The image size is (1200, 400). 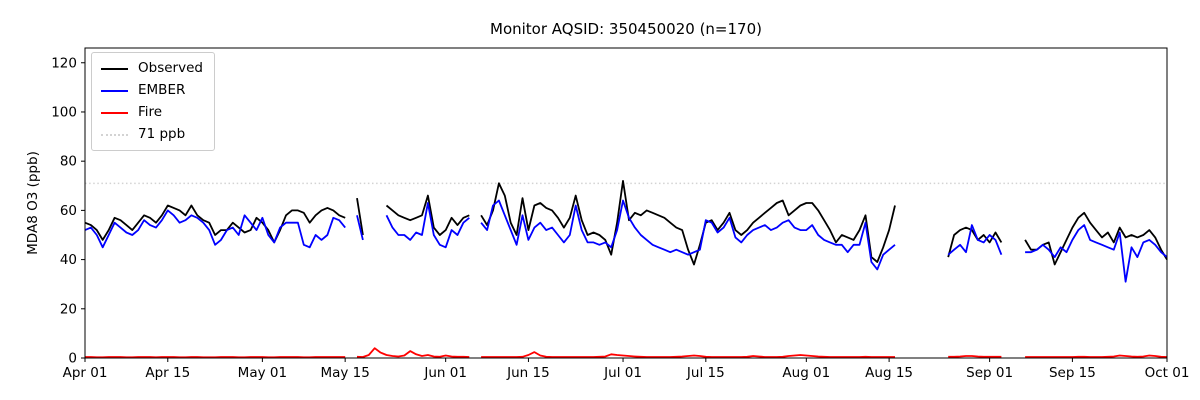 What do you see at coordinates (68, 162) in the screenshot?
I see `y-tick-label: 80` at bounding box center [68, 162].